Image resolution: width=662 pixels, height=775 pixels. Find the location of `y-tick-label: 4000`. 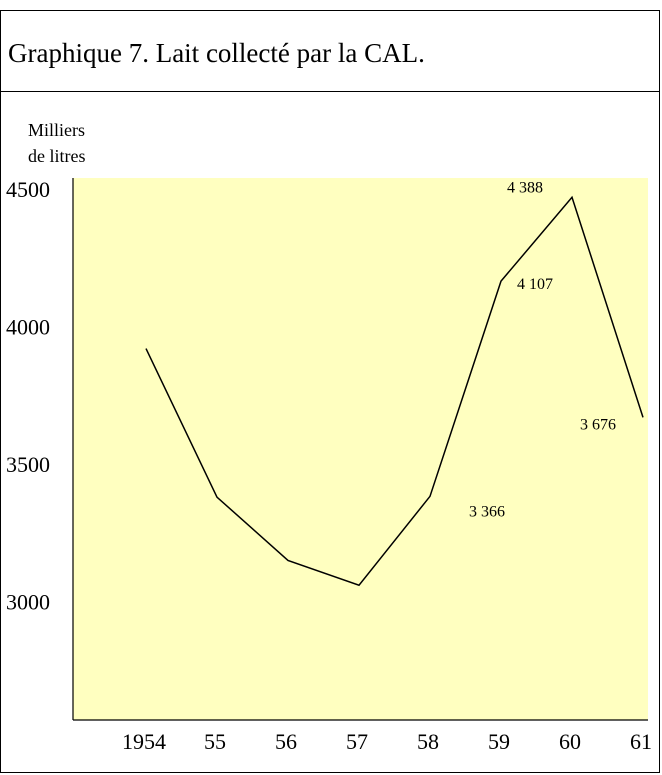

y-tick-label: 4000 is located at coordinates (28, 327).